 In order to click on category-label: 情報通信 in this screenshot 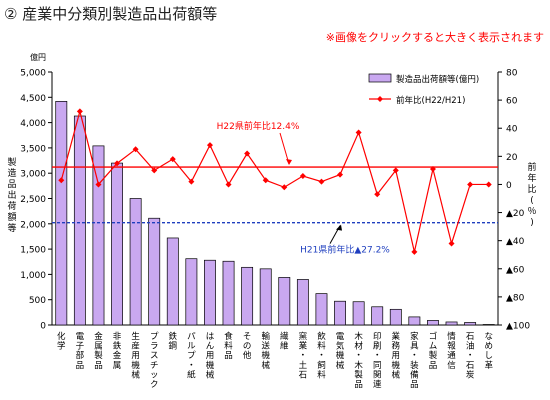, I will do `click(451, 351)`.